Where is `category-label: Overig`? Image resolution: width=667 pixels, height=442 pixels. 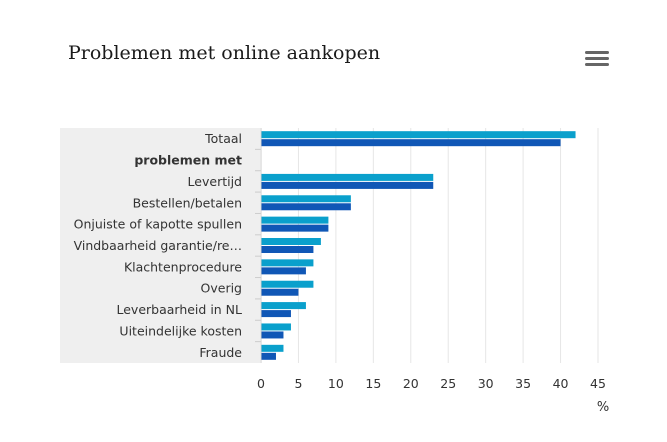
category-label: Overig is located at coordinates (221, 288).